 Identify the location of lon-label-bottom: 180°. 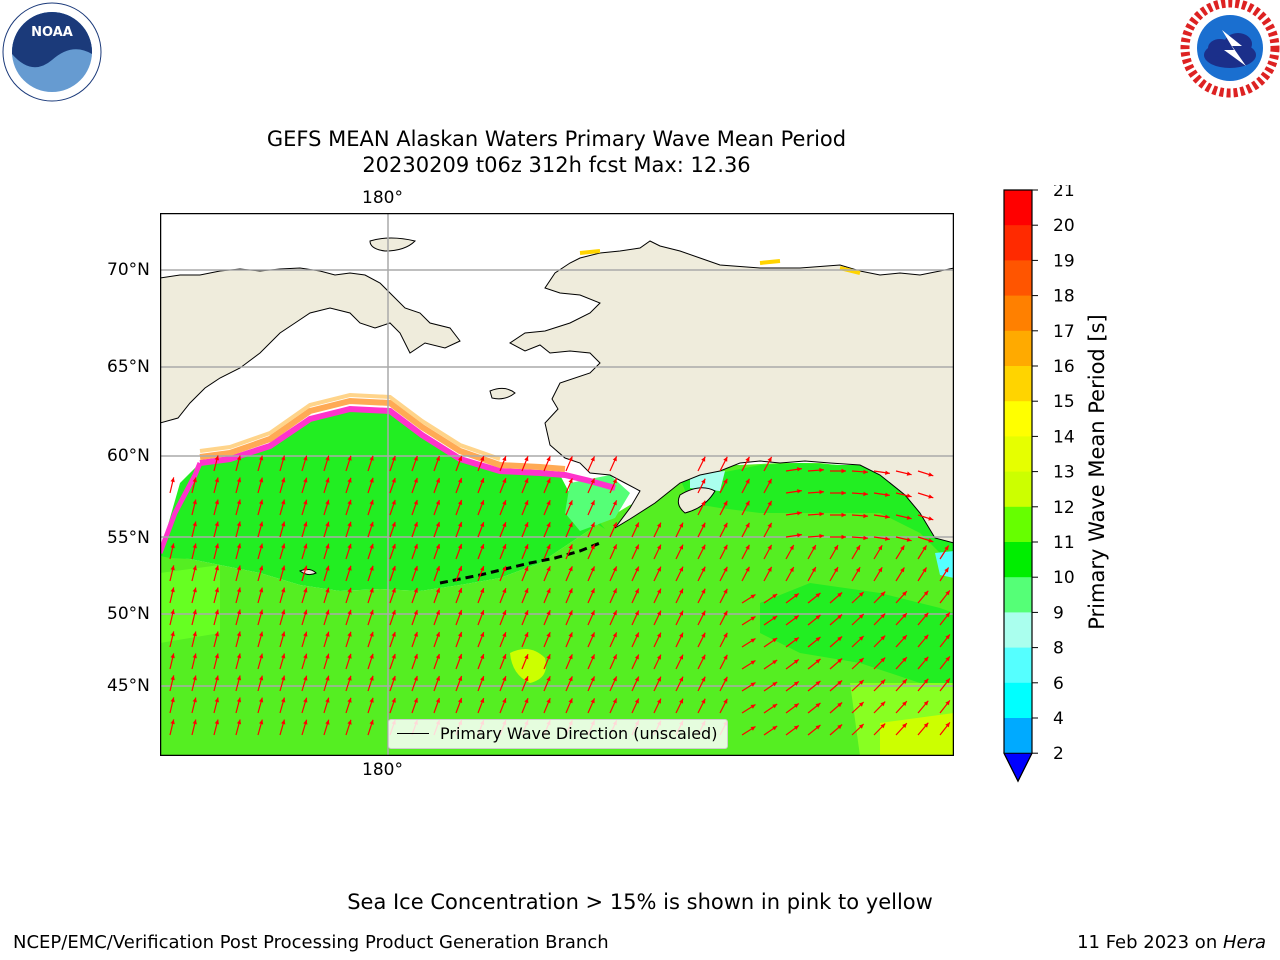
(382, 770).